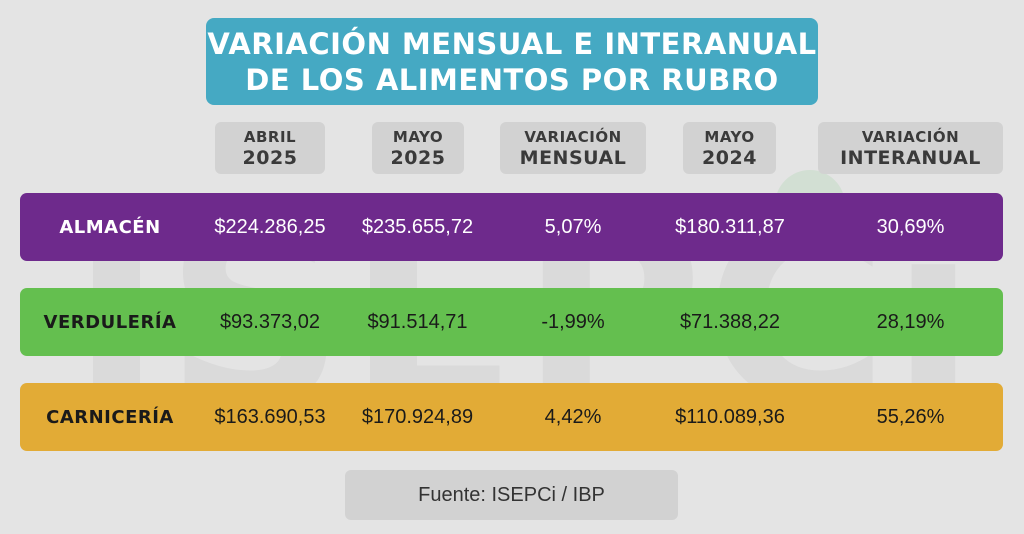  Describe the element at coordinates (511, 495) in the screenshot. I see `source-note: Fuente: ISEPCi / IBP` at that location.